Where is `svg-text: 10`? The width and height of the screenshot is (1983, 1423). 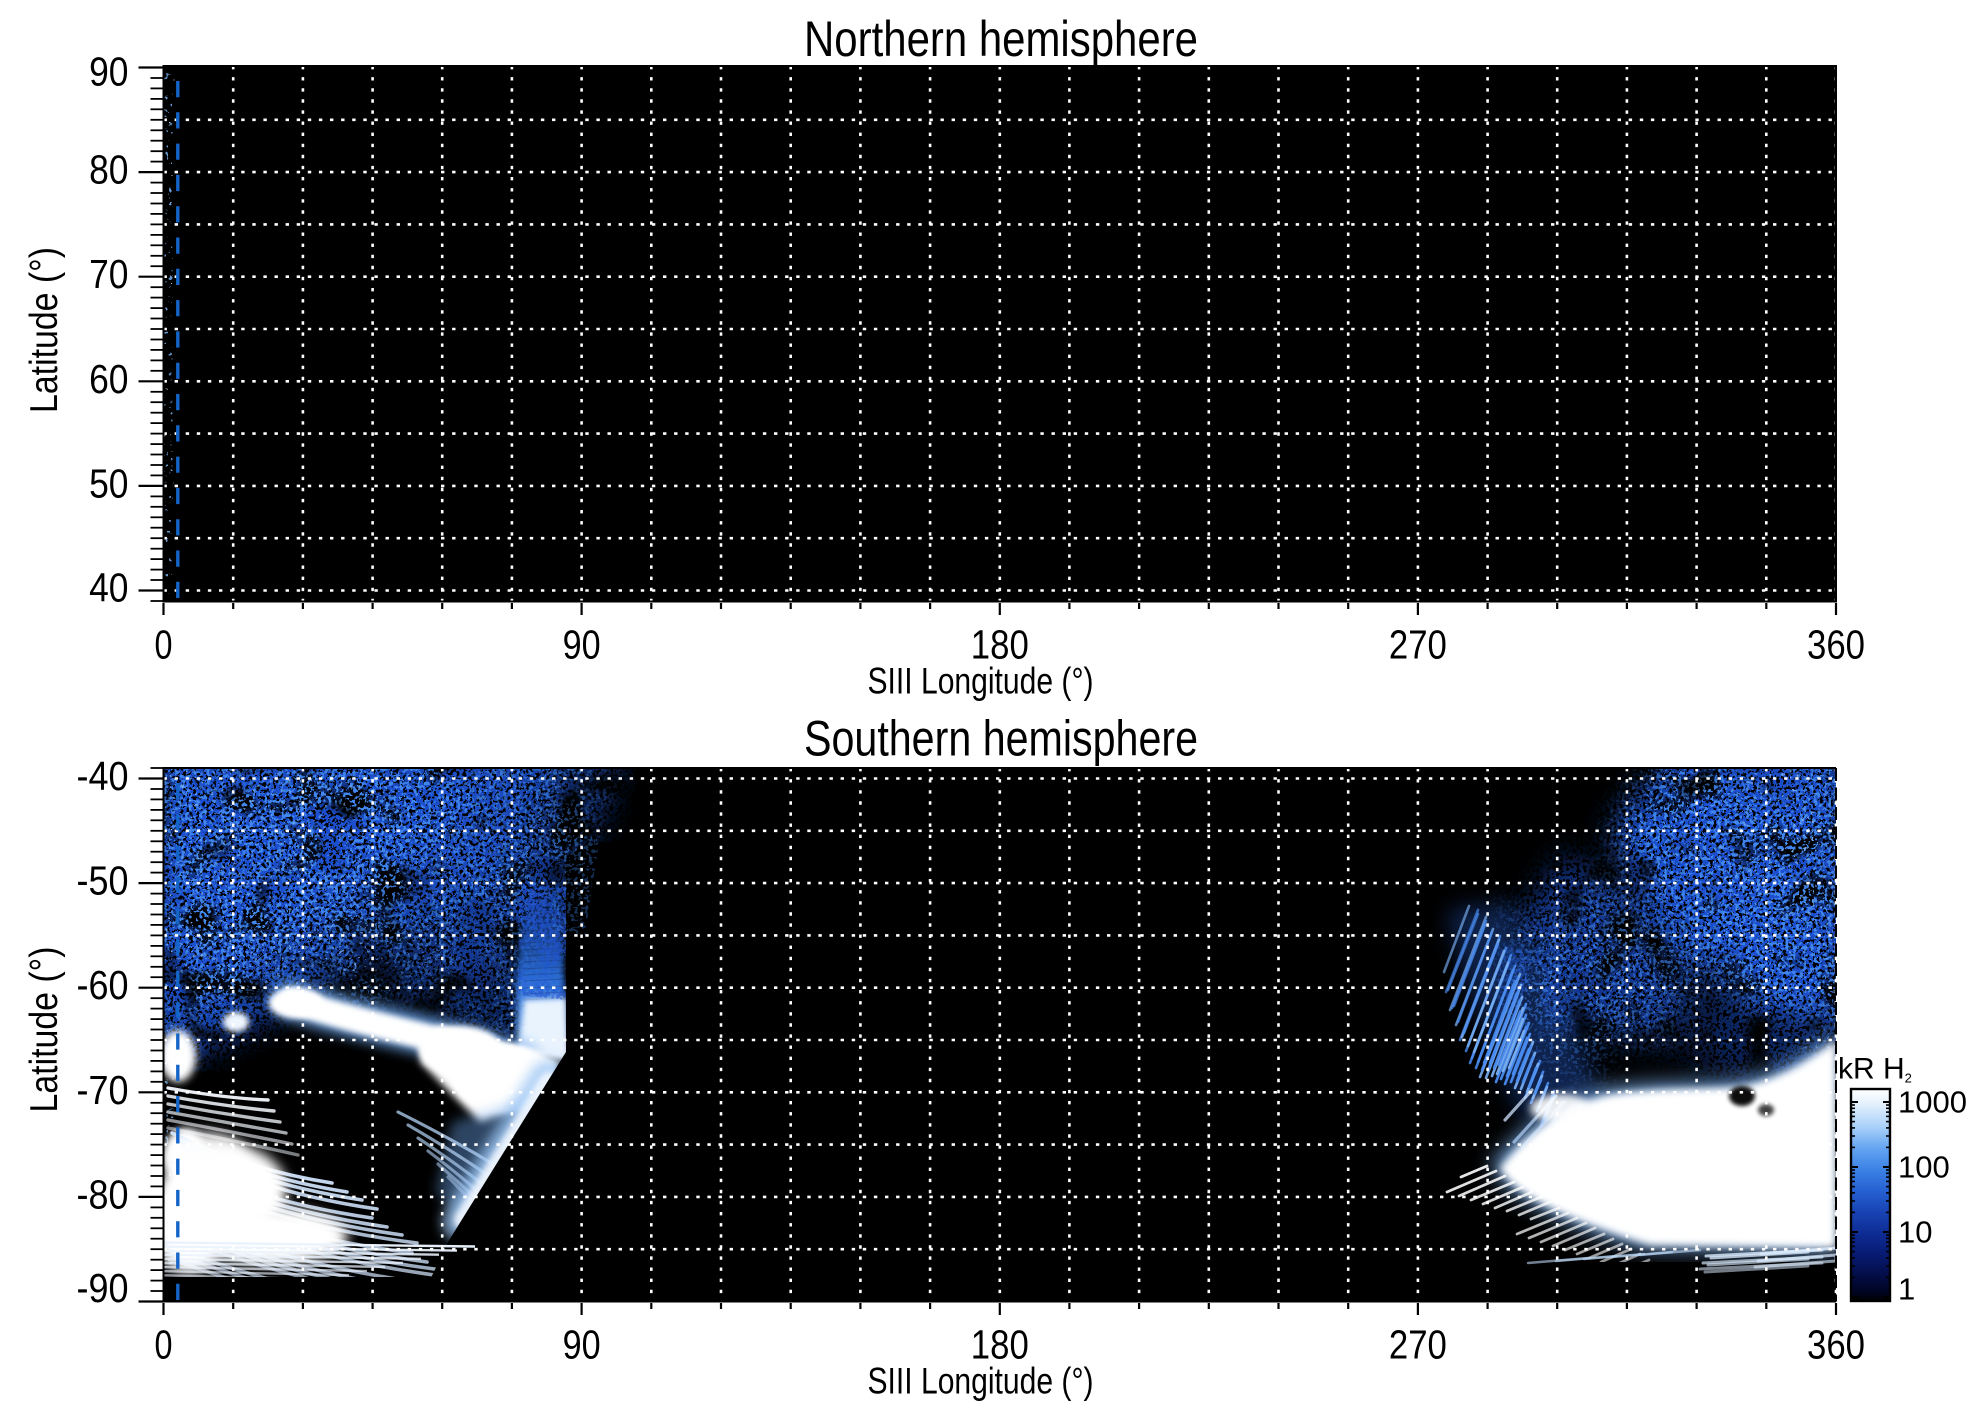 svg-text: 10 is located at coordinates (1915, 1232).